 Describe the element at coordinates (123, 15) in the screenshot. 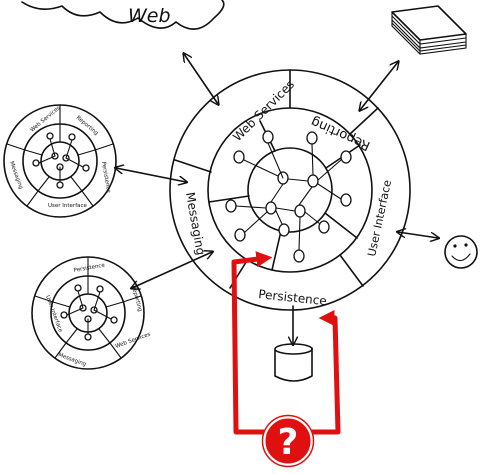

I see `cloud-icon` at that location.